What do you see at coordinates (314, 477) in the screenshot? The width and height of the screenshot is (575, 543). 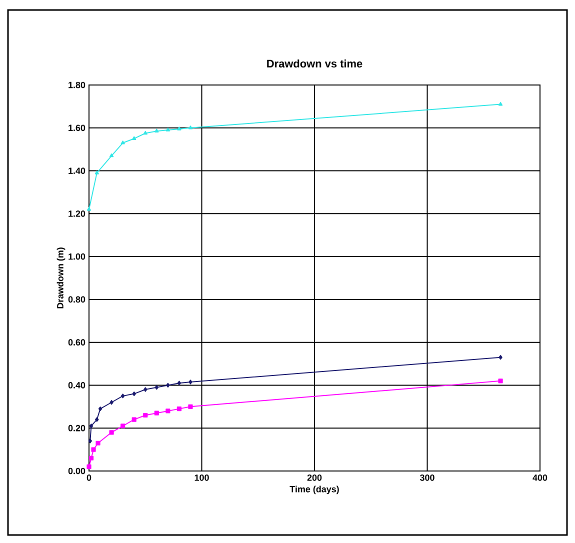 I see `x-tick-label: 200` at bounding box center [314, 477].